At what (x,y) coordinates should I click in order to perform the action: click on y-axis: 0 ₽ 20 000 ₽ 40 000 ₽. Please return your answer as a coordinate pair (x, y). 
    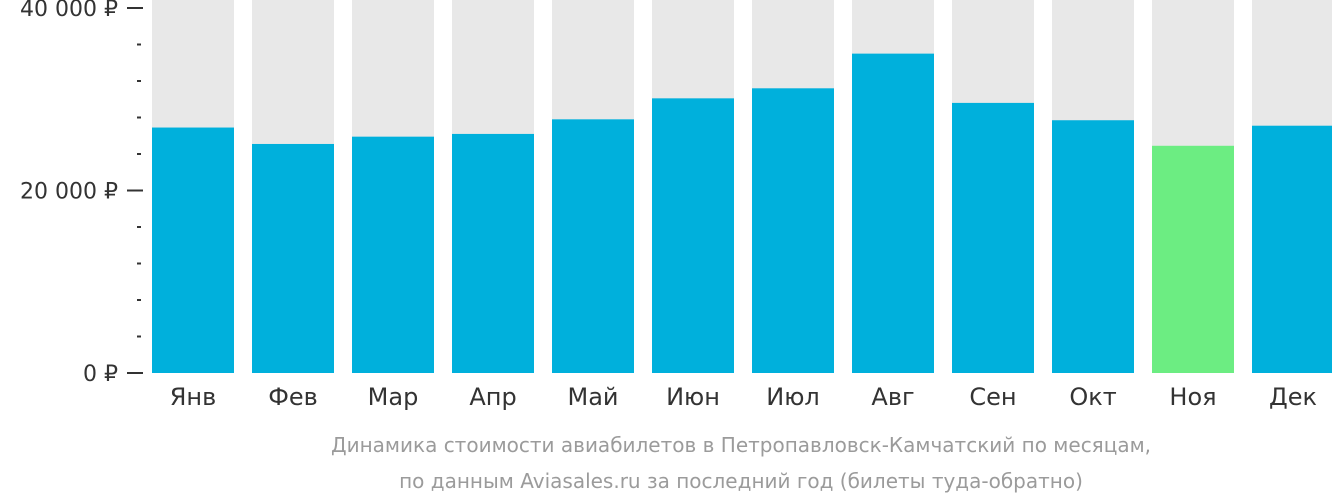
    Looking at the image, I should click on (81, 193).